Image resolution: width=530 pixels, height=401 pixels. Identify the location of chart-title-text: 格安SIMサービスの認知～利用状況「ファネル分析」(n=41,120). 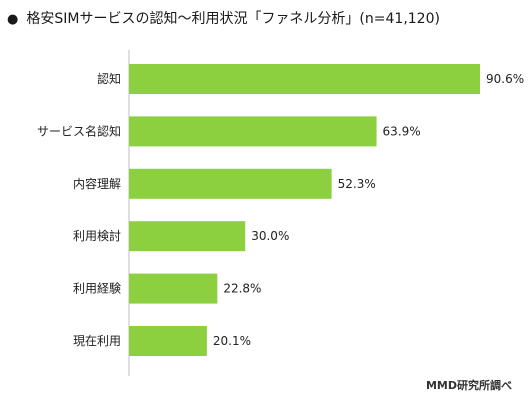
(233, 19).